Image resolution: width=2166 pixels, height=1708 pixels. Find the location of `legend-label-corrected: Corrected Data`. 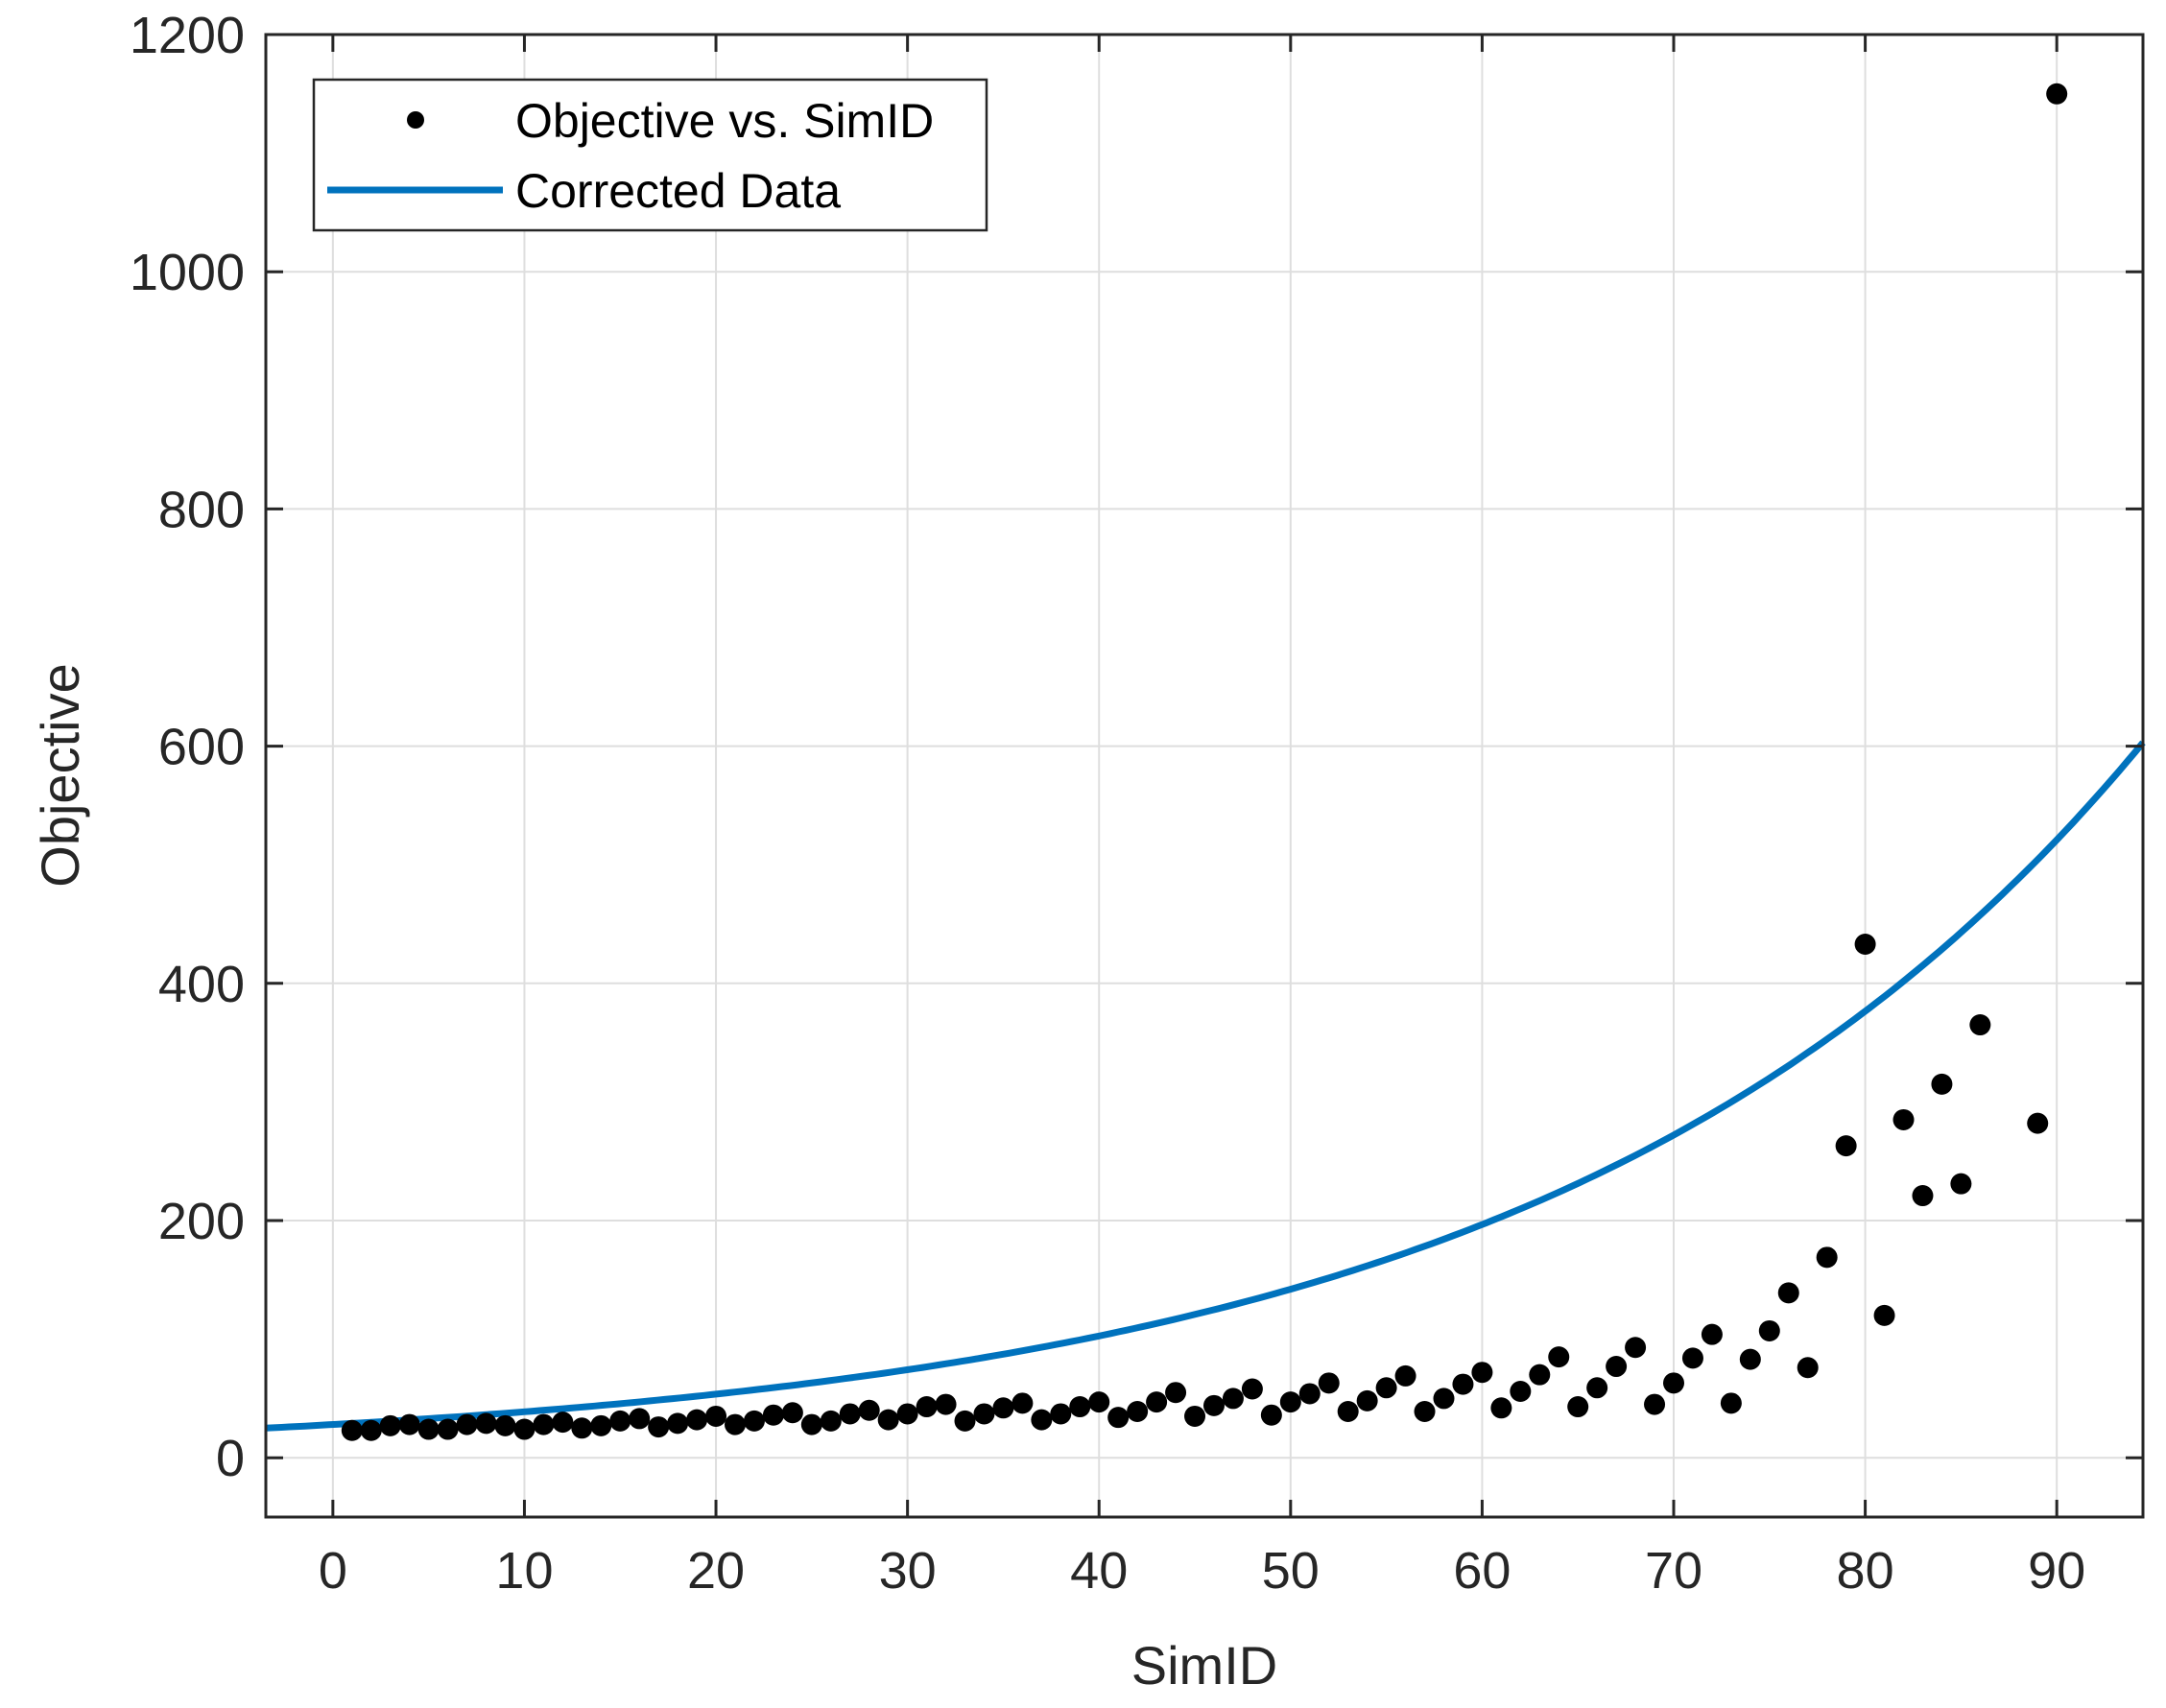

legend-label-corrected: Corrected Data is located at coordinates (678, 191).